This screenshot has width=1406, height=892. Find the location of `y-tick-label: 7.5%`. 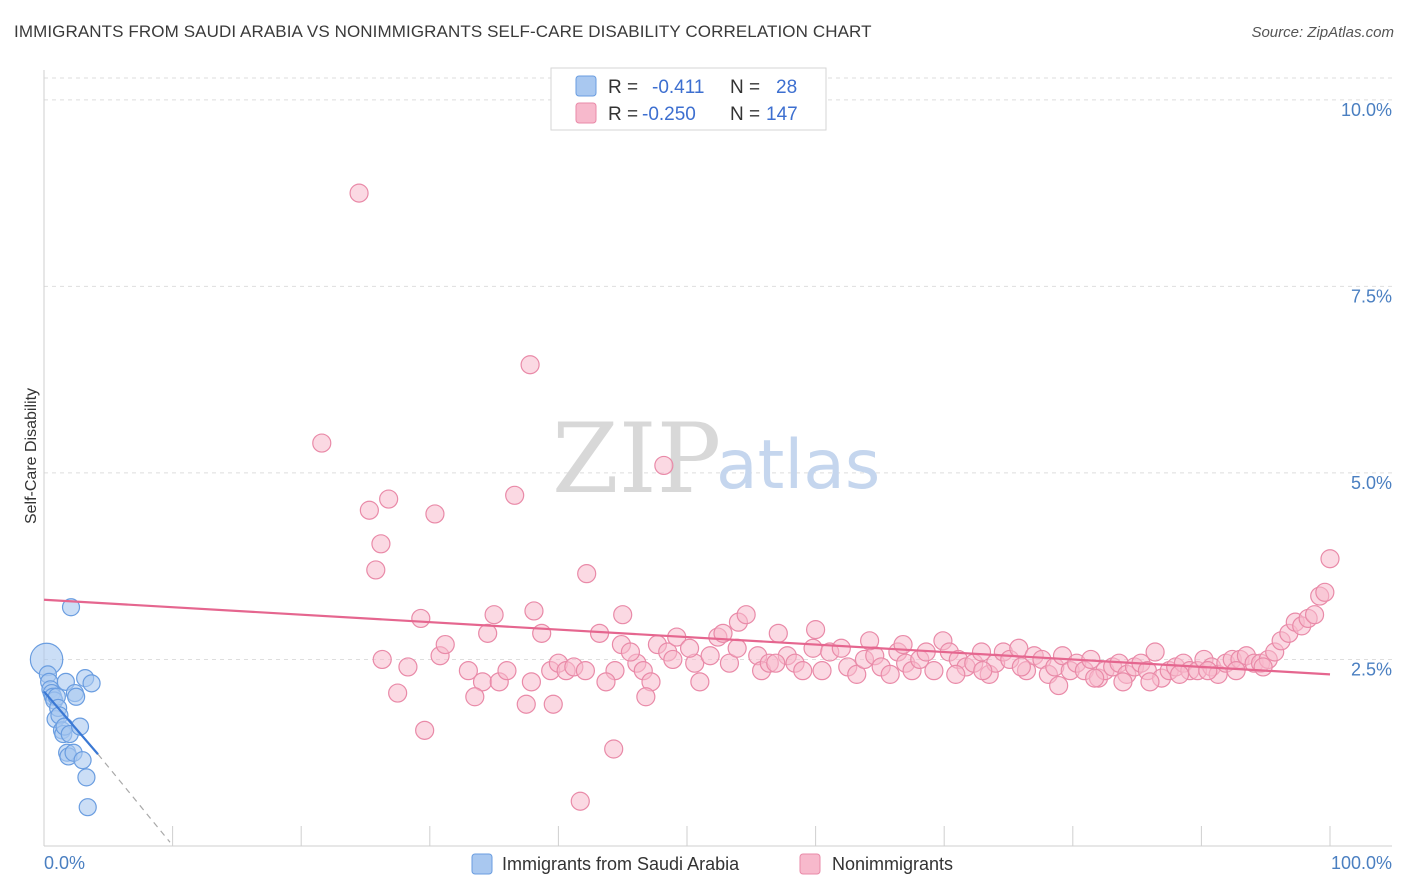

y-tick-label: 7.5% is located at coordinates (1371, 296).